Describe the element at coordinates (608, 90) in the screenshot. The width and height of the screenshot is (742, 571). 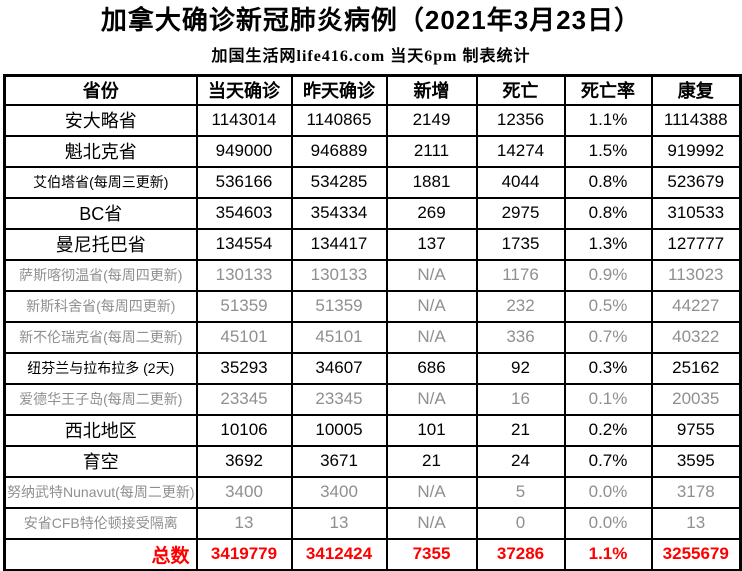
I see `header-death-rate: 死亡率` at that location.